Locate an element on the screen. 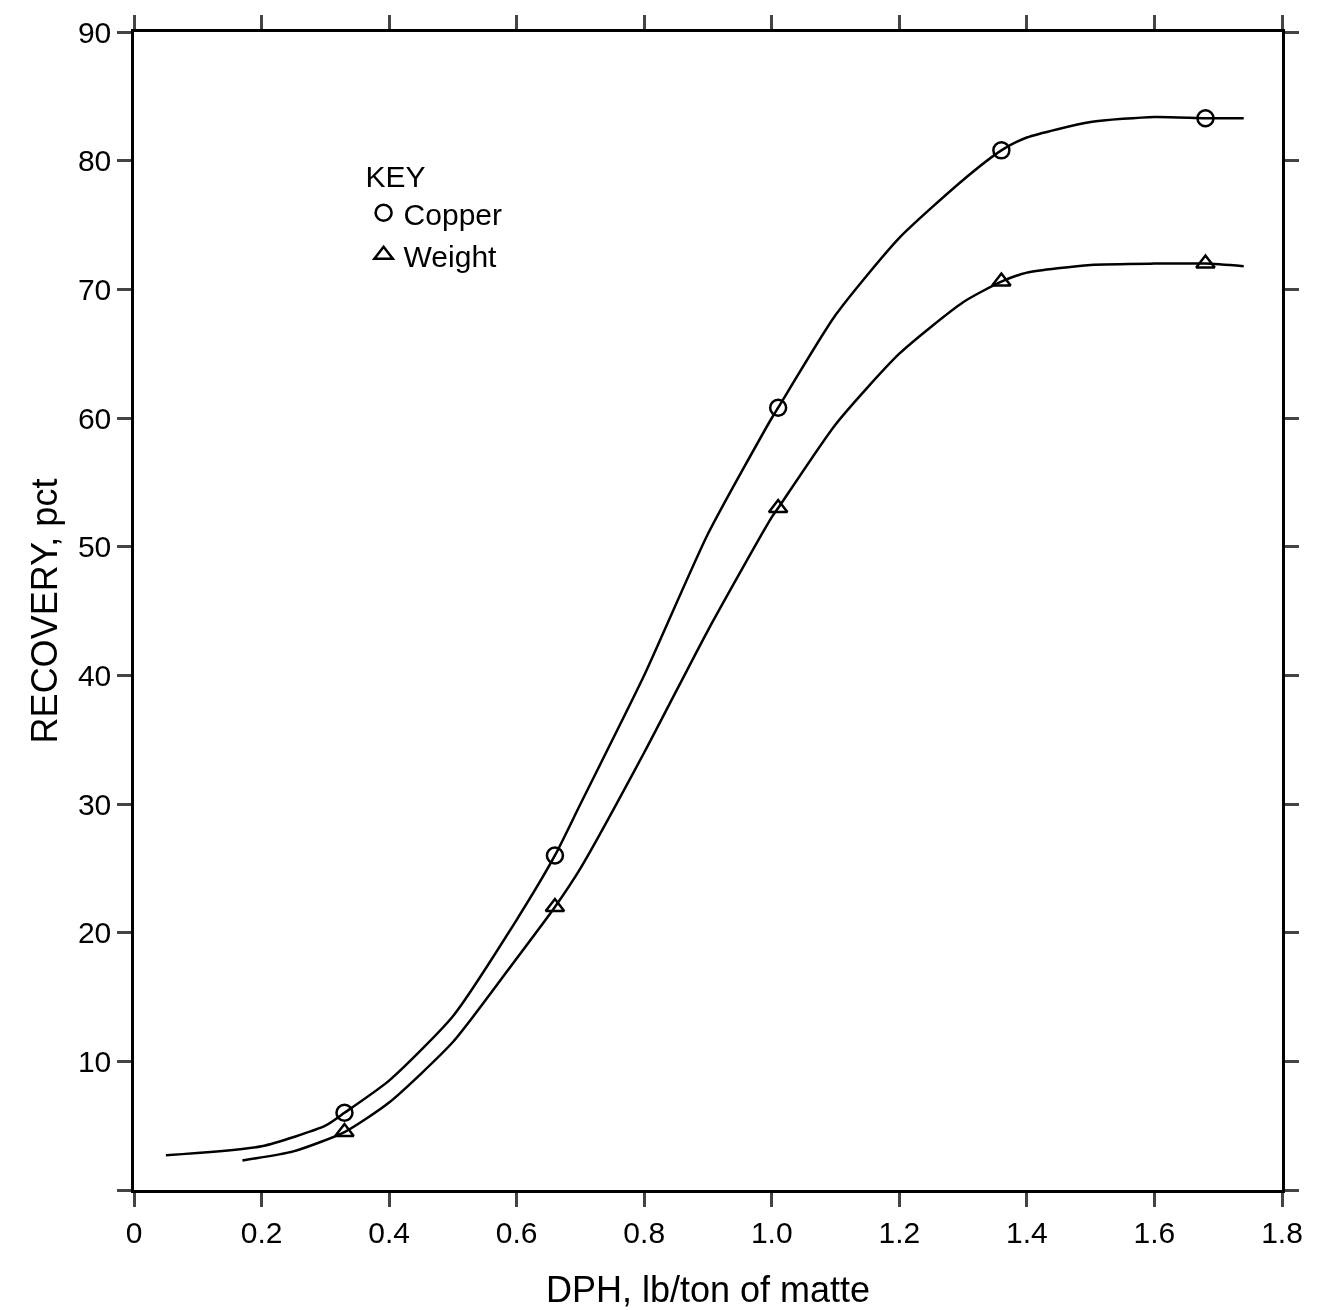 The width and height of the screenshot is (1322, 1310). x-tick-label: 1.8 is located at coordinates (1282, 1232).